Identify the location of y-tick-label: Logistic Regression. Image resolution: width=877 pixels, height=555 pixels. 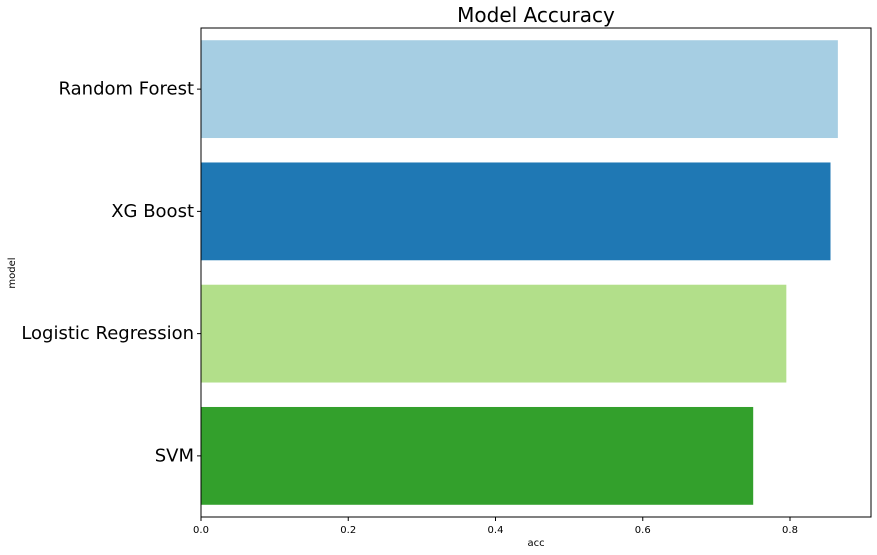
(107, 333).